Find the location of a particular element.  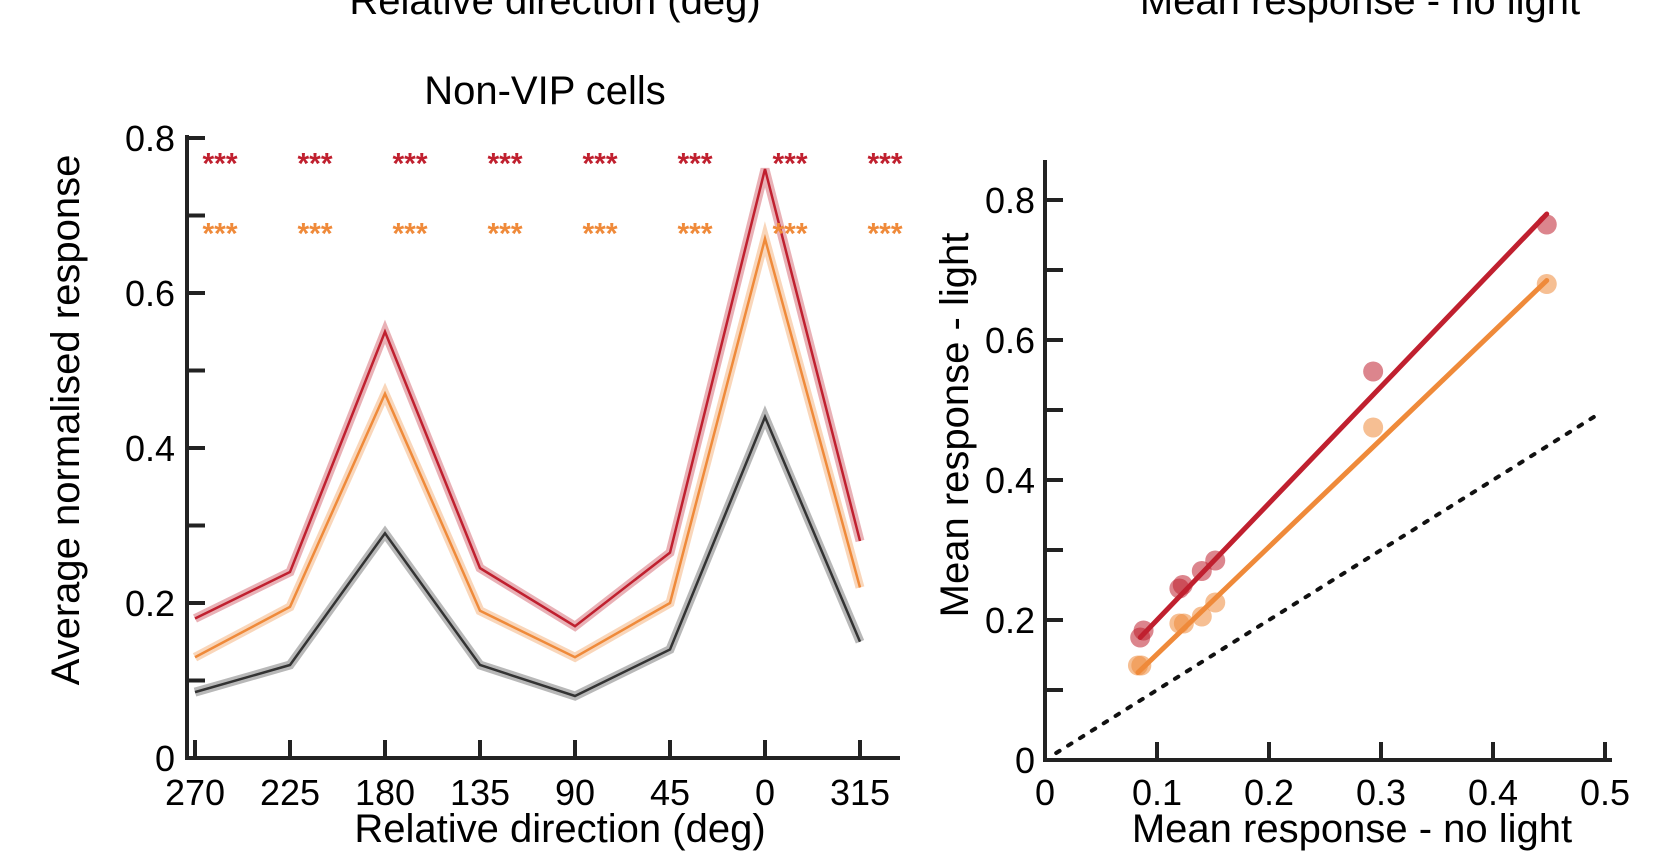

x-tick-label: 0.1 is located at coordinates (1157, 792).